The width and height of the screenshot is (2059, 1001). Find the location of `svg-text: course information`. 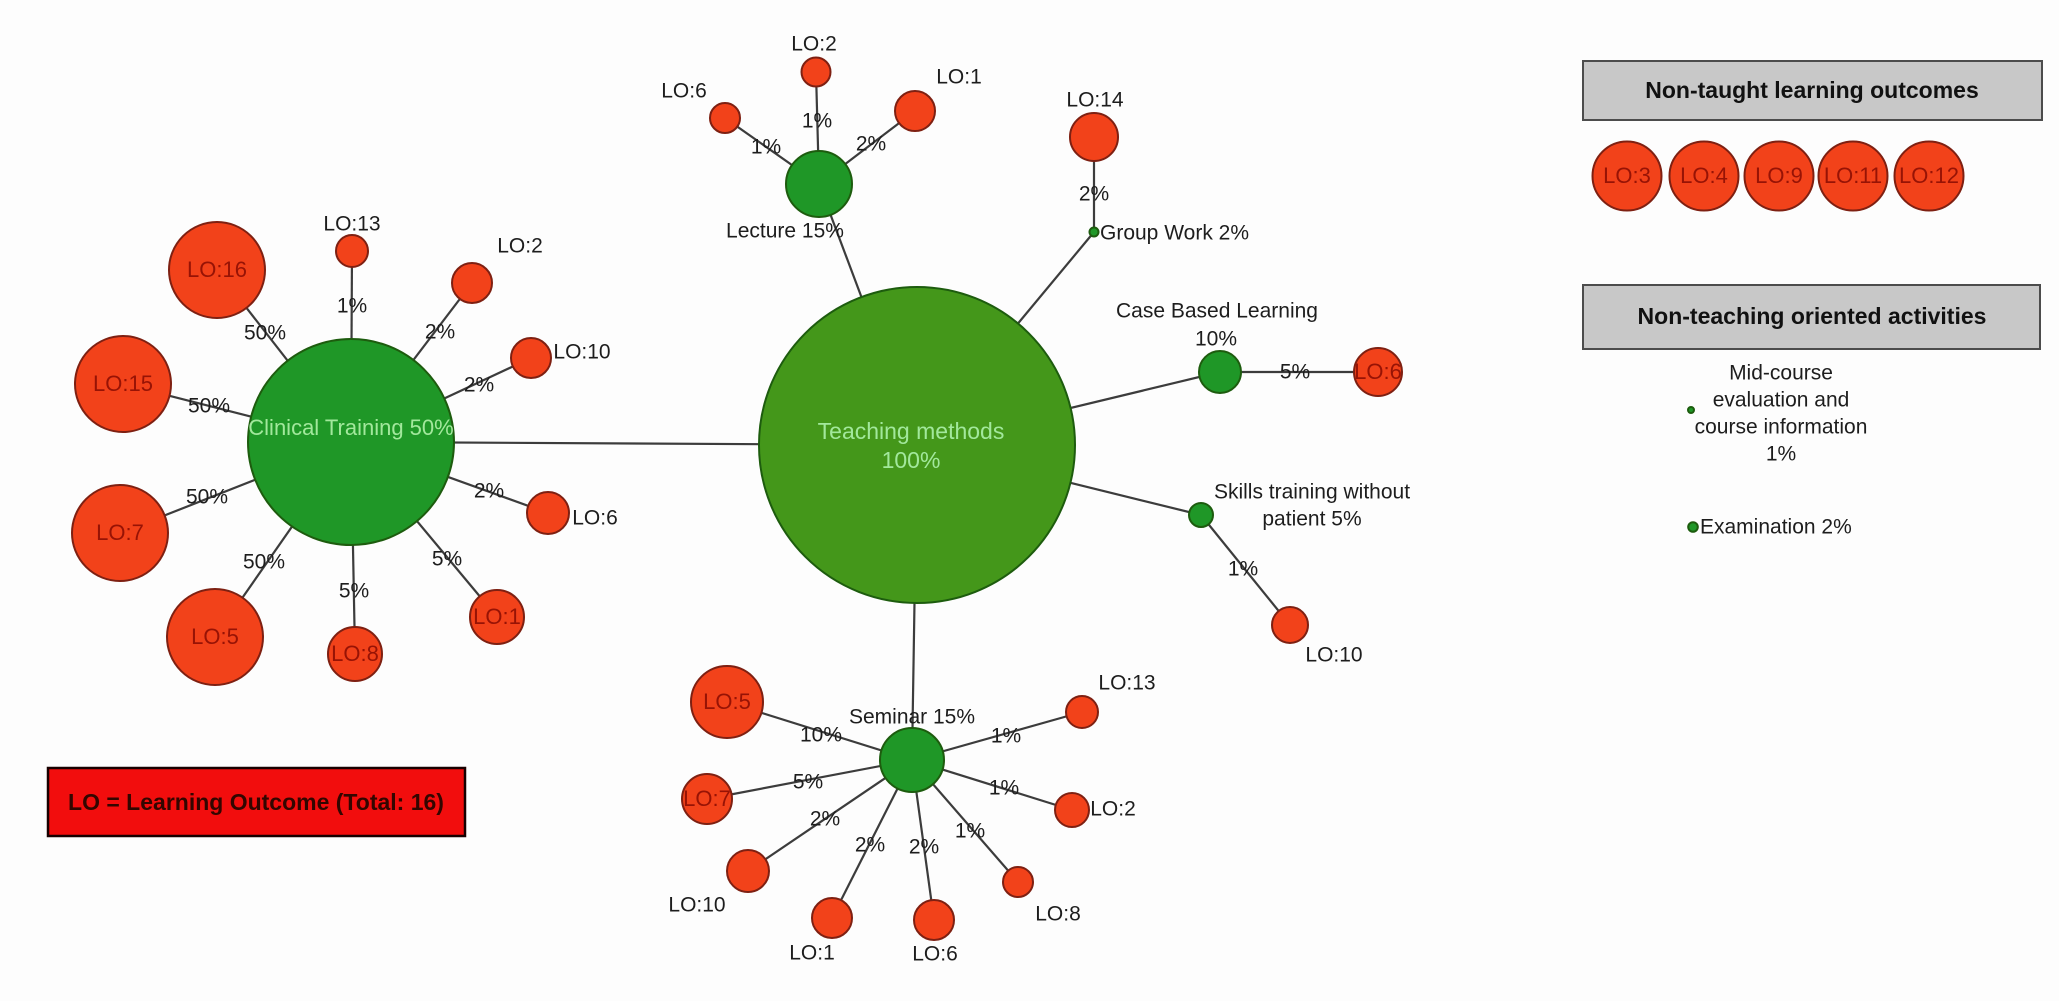

svg-text: course information is located at coordinates (1781, 427).